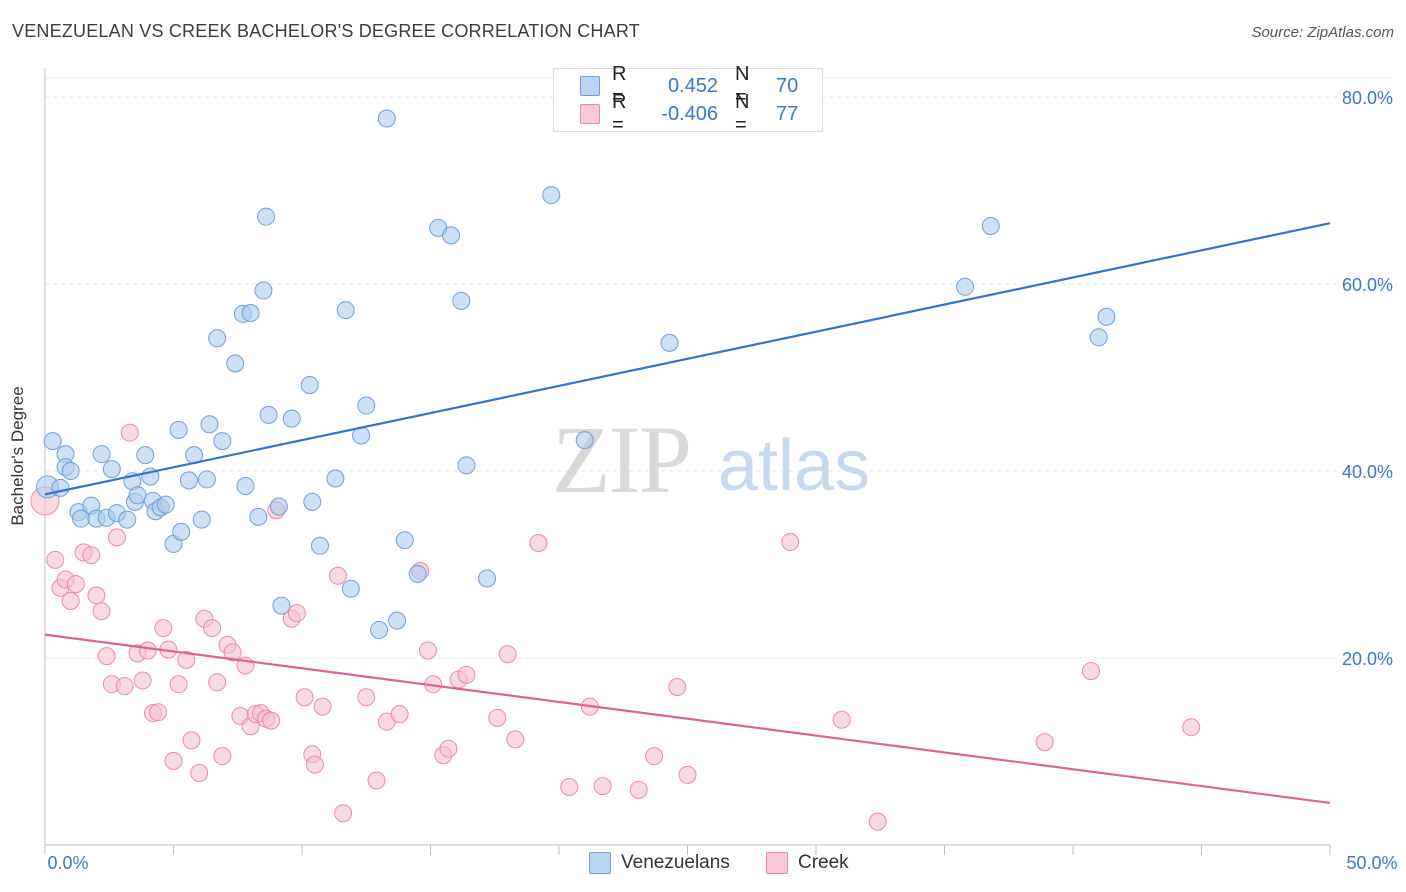  What do you see at coordinates (67, 863) in the screenshot?
I see `x-tick-label: 0.0%` at bounding box center [67, 863].